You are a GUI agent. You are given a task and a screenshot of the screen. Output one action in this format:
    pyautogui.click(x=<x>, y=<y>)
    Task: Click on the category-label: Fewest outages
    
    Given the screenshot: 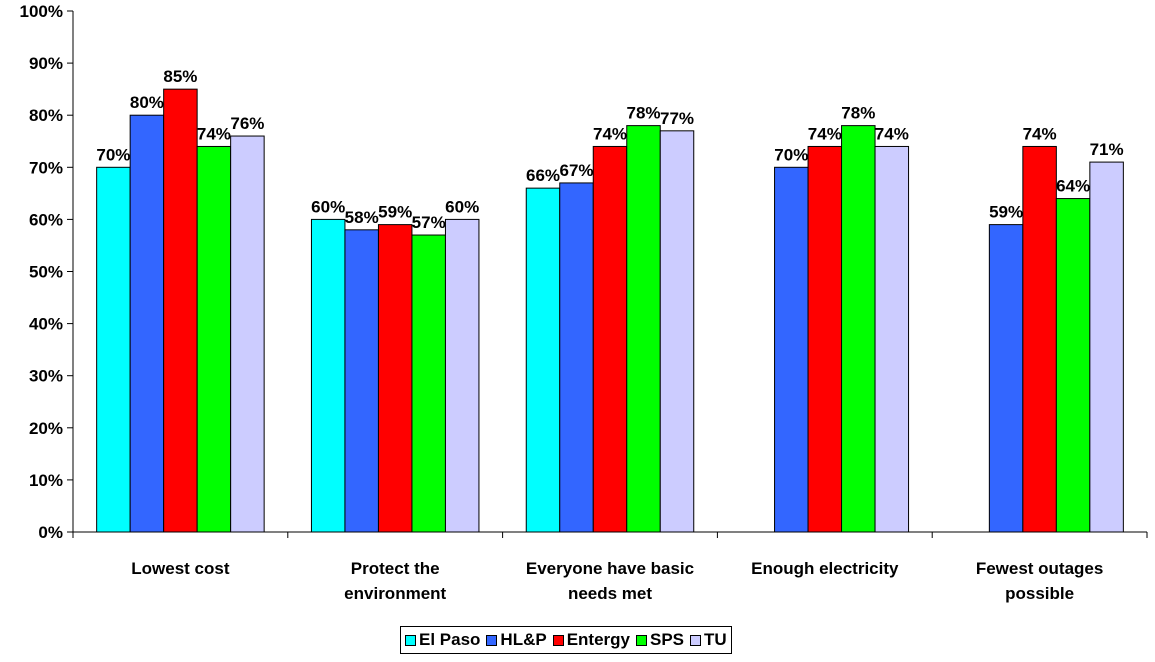 What is the action you would take?
    pyautogui.click(x=1040, y=568)
    